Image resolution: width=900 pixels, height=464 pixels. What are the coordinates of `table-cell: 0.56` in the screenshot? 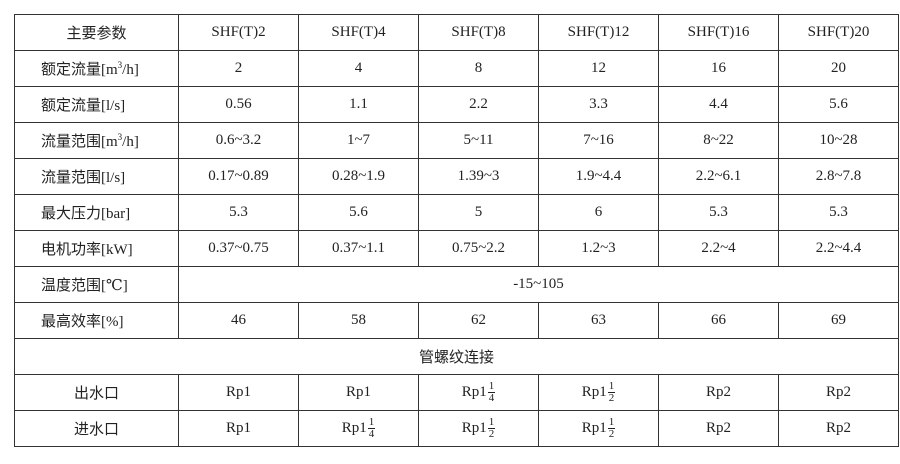 It's located at (238, 104).